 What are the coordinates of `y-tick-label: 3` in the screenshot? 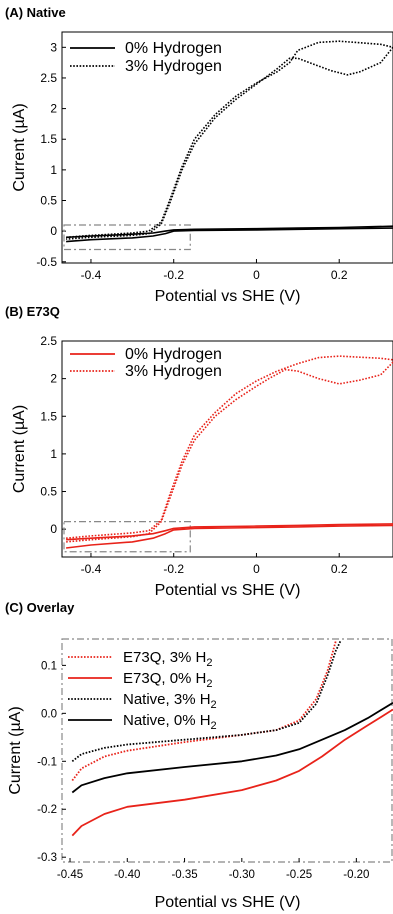 It's located at (53, 47).